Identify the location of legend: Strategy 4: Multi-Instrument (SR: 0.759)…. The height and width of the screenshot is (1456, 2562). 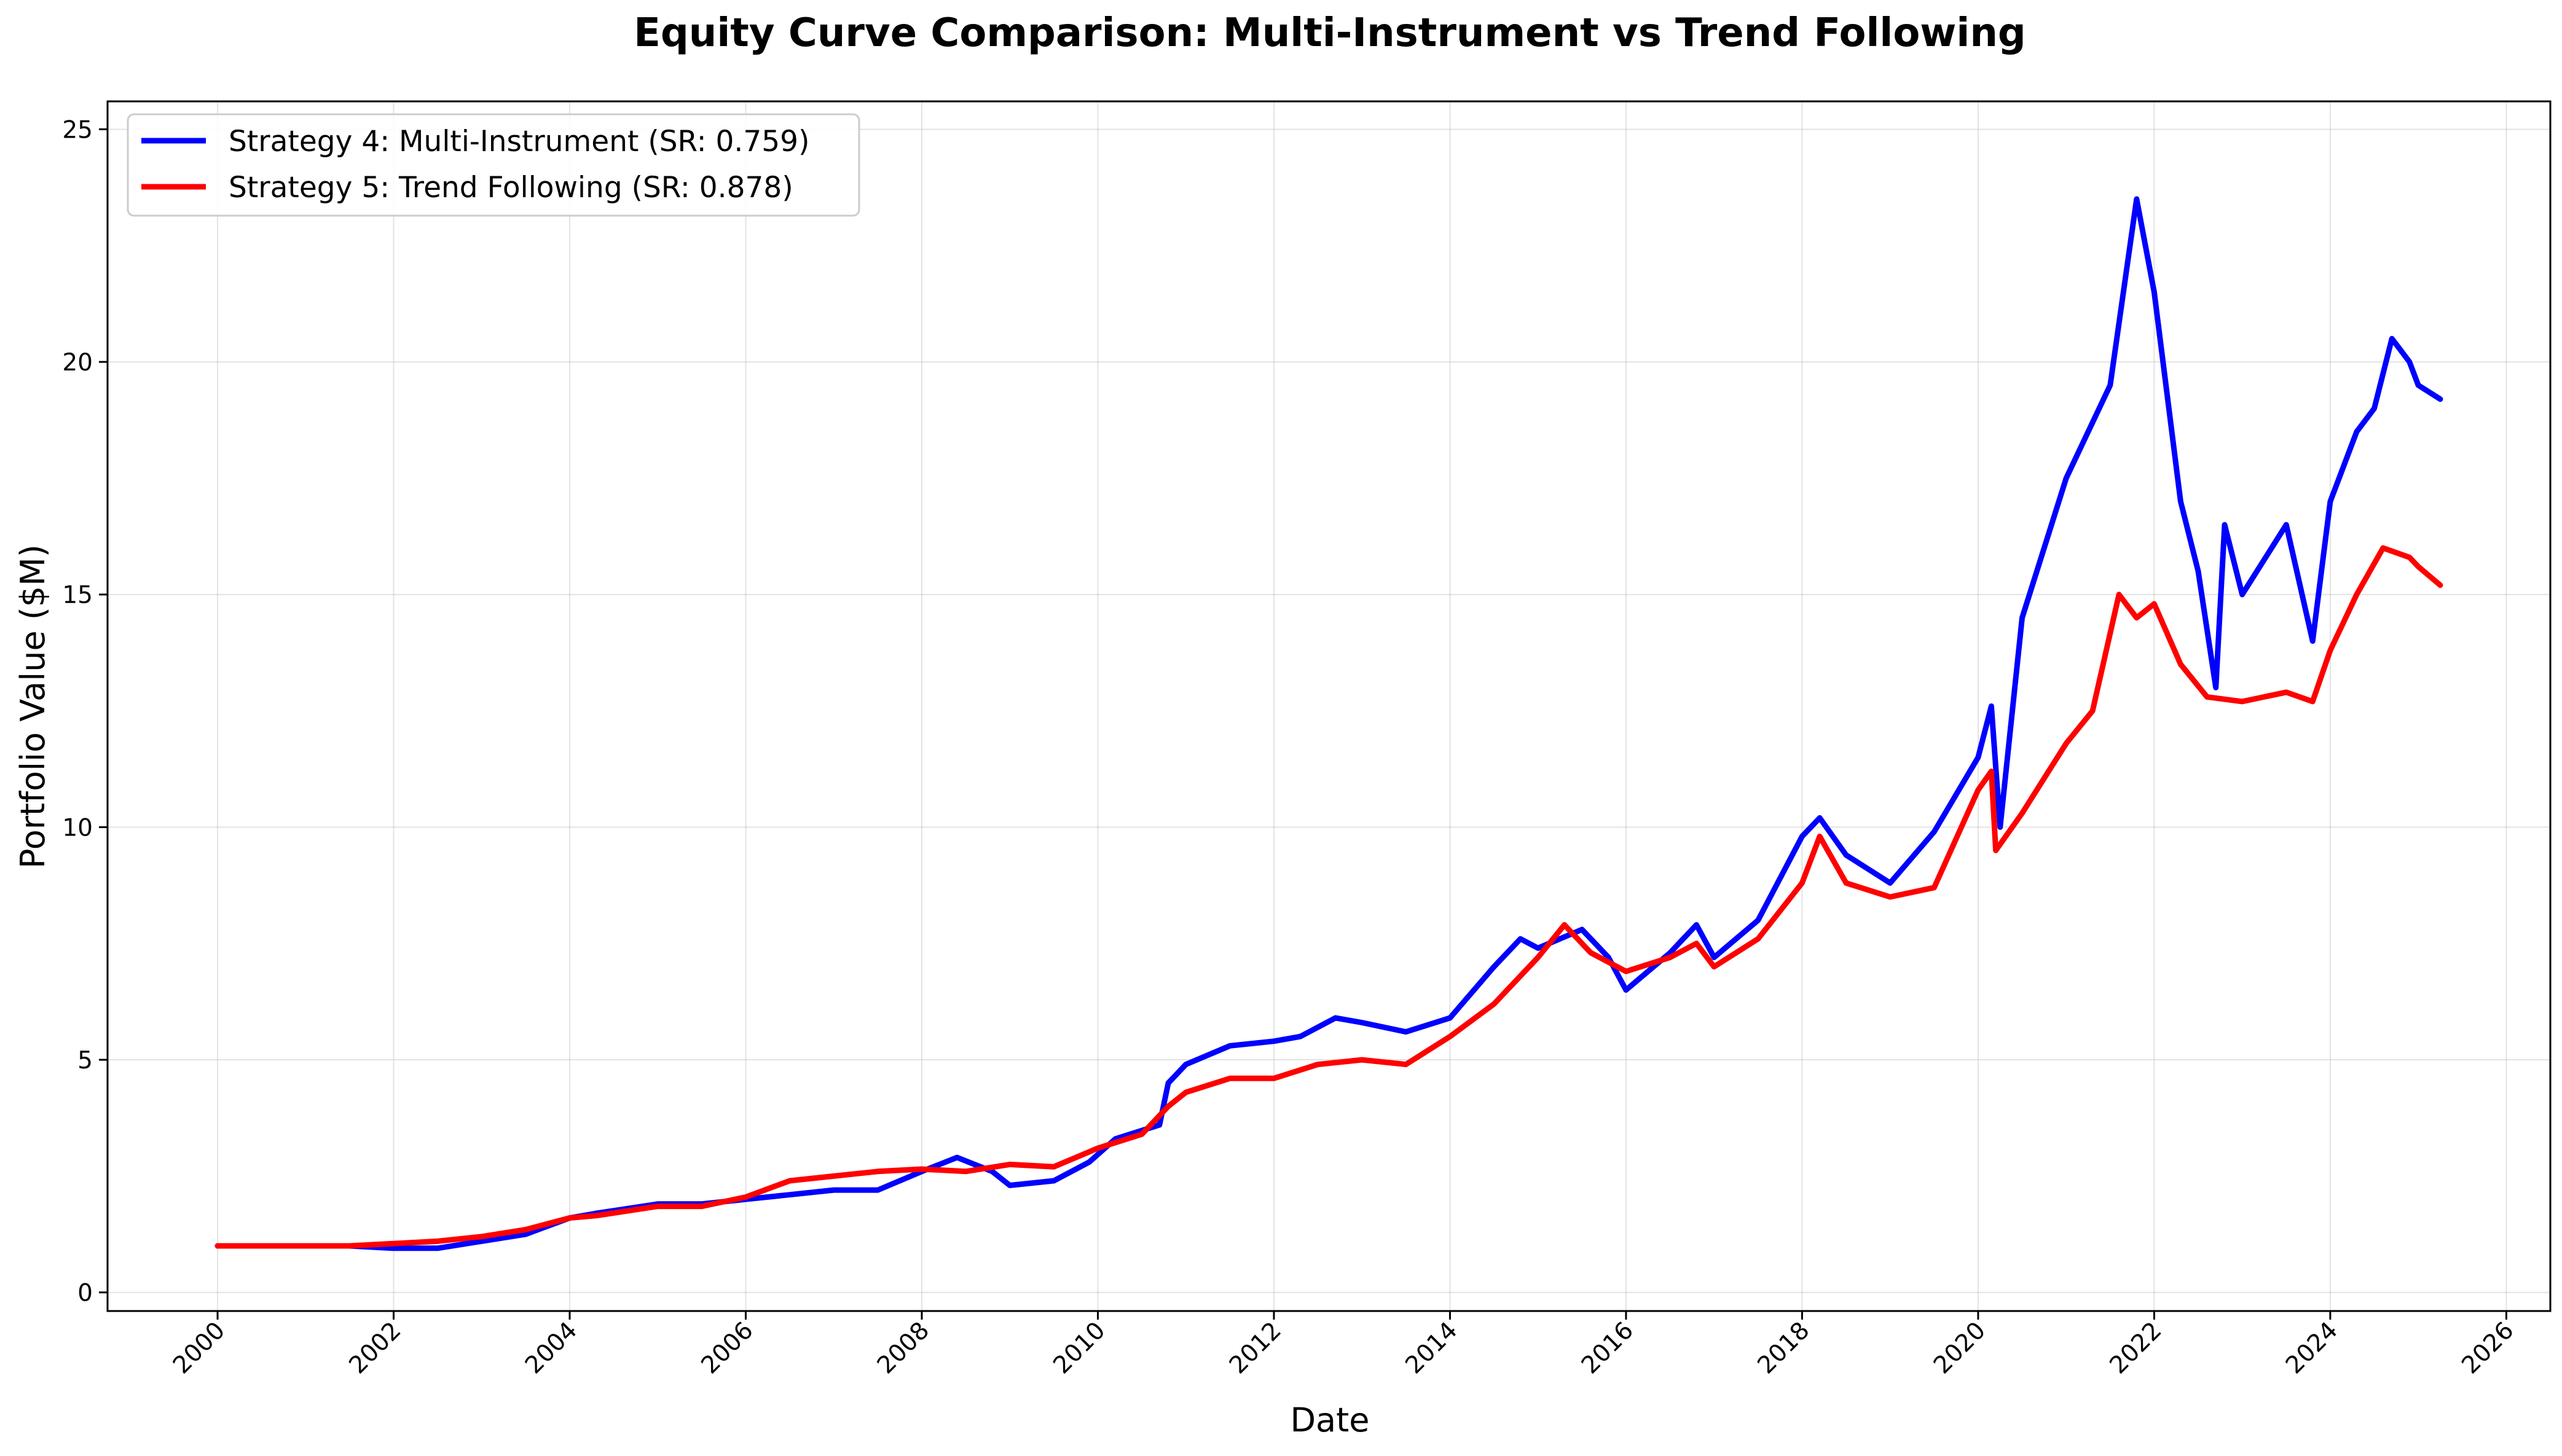
(493, 165).